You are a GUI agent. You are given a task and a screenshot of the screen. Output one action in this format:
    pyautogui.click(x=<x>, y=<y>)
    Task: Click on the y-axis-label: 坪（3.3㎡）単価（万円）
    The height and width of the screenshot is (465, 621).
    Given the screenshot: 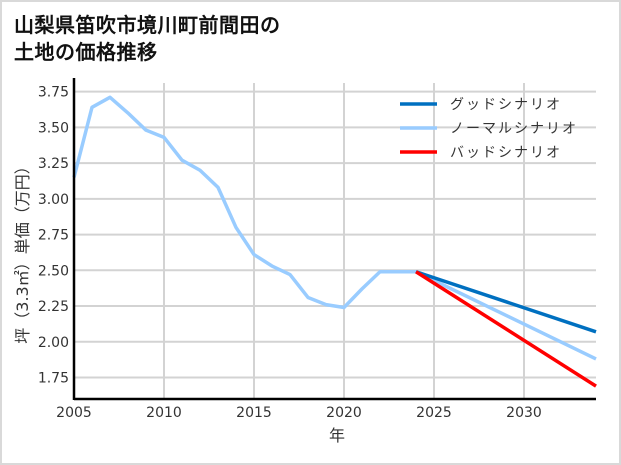 What is the action you would take?
    pyautogui.click(x=22, y=250)
    